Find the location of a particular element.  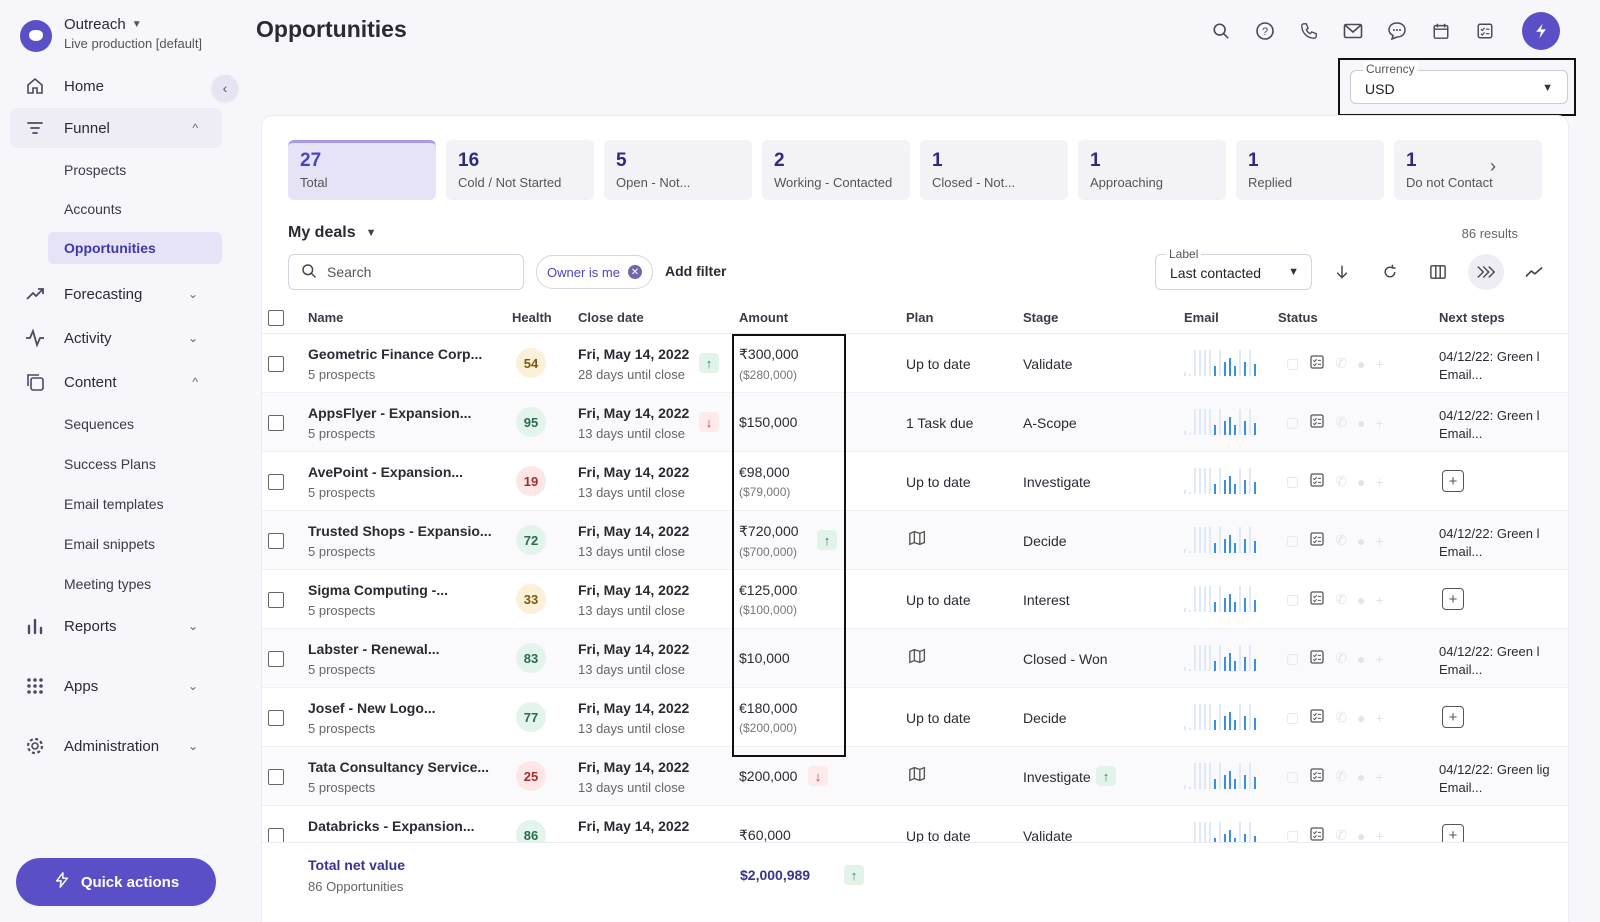

col-close-date: Close date is located at coordinates (611, 317).